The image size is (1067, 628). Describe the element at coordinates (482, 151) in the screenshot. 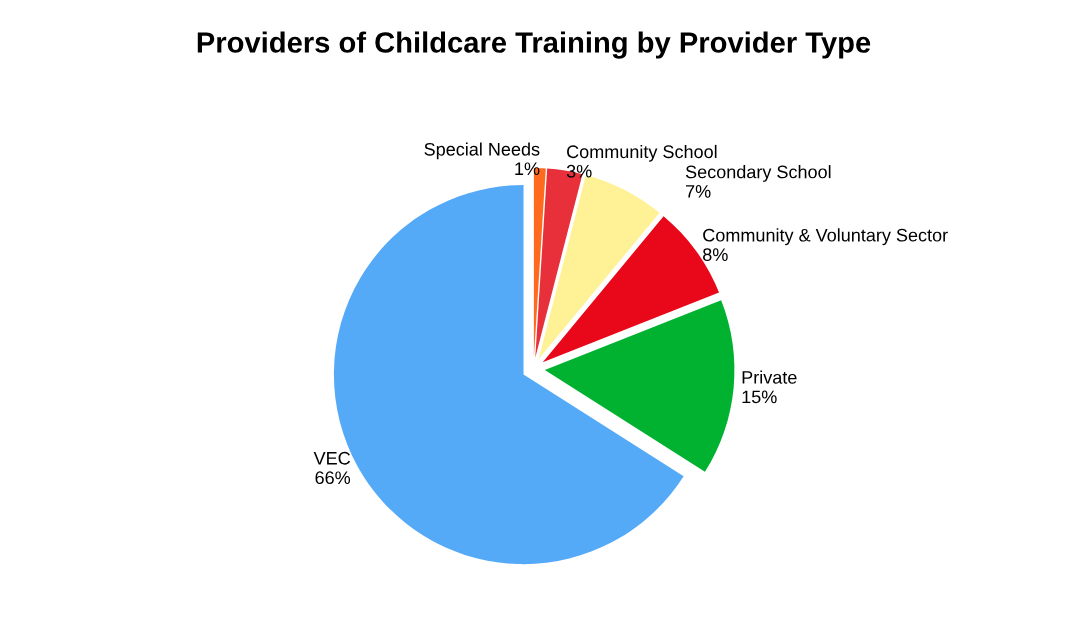

I see `slice-label: Special Needs` at that location.